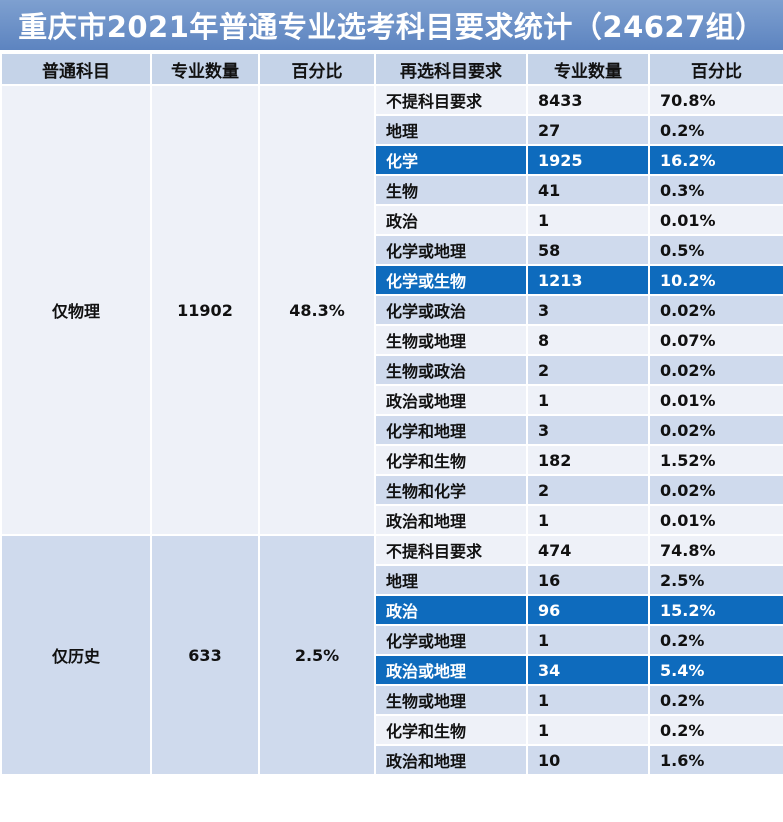 This screenshot has height=822, width=783. I want to click on table-row: 化学或地理 1 0.2%, so click(392, 640).